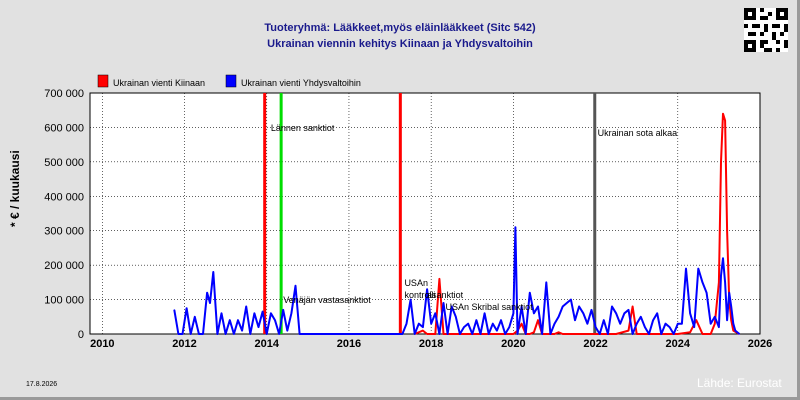  Describe the element at coordinates (739, 383) in the screenshot. I see `source-label: Lähde: Eurostat` at that location.